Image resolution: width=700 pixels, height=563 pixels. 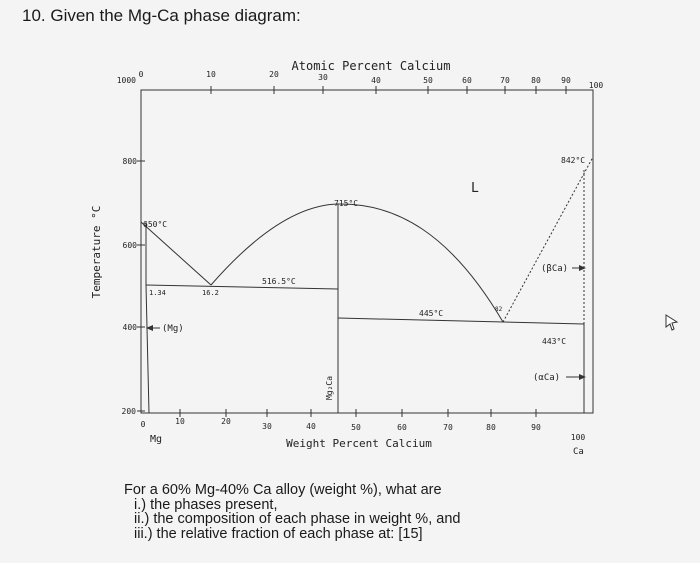 What do you see at coordinates (161, 15) in the screenshot?
I see `question-title: 10. Given the Mg-Ca phase diagram:` at bounding box center [161, 15].